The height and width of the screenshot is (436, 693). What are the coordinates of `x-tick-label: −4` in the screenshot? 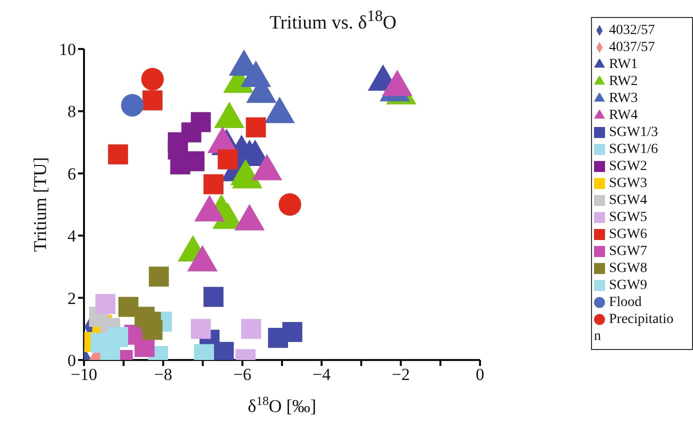 It's located at (322, 374).